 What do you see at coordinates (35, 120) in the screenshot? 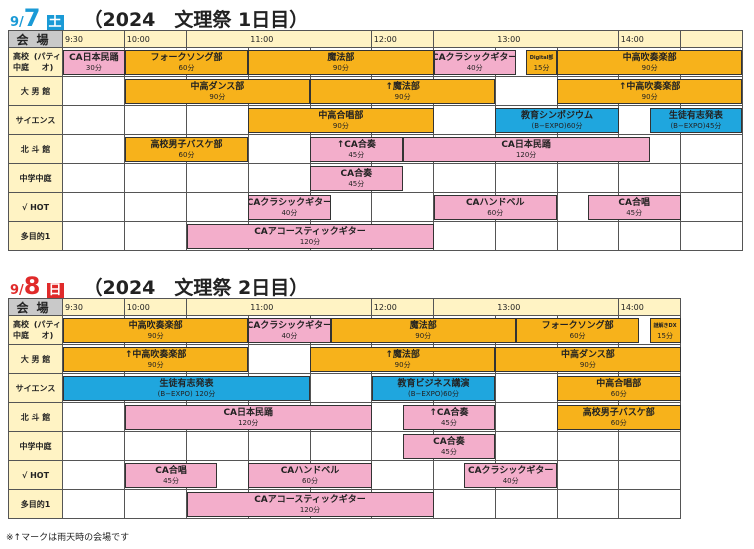
I see `venue-name: サイエンス` at bounding box center [35, 120].